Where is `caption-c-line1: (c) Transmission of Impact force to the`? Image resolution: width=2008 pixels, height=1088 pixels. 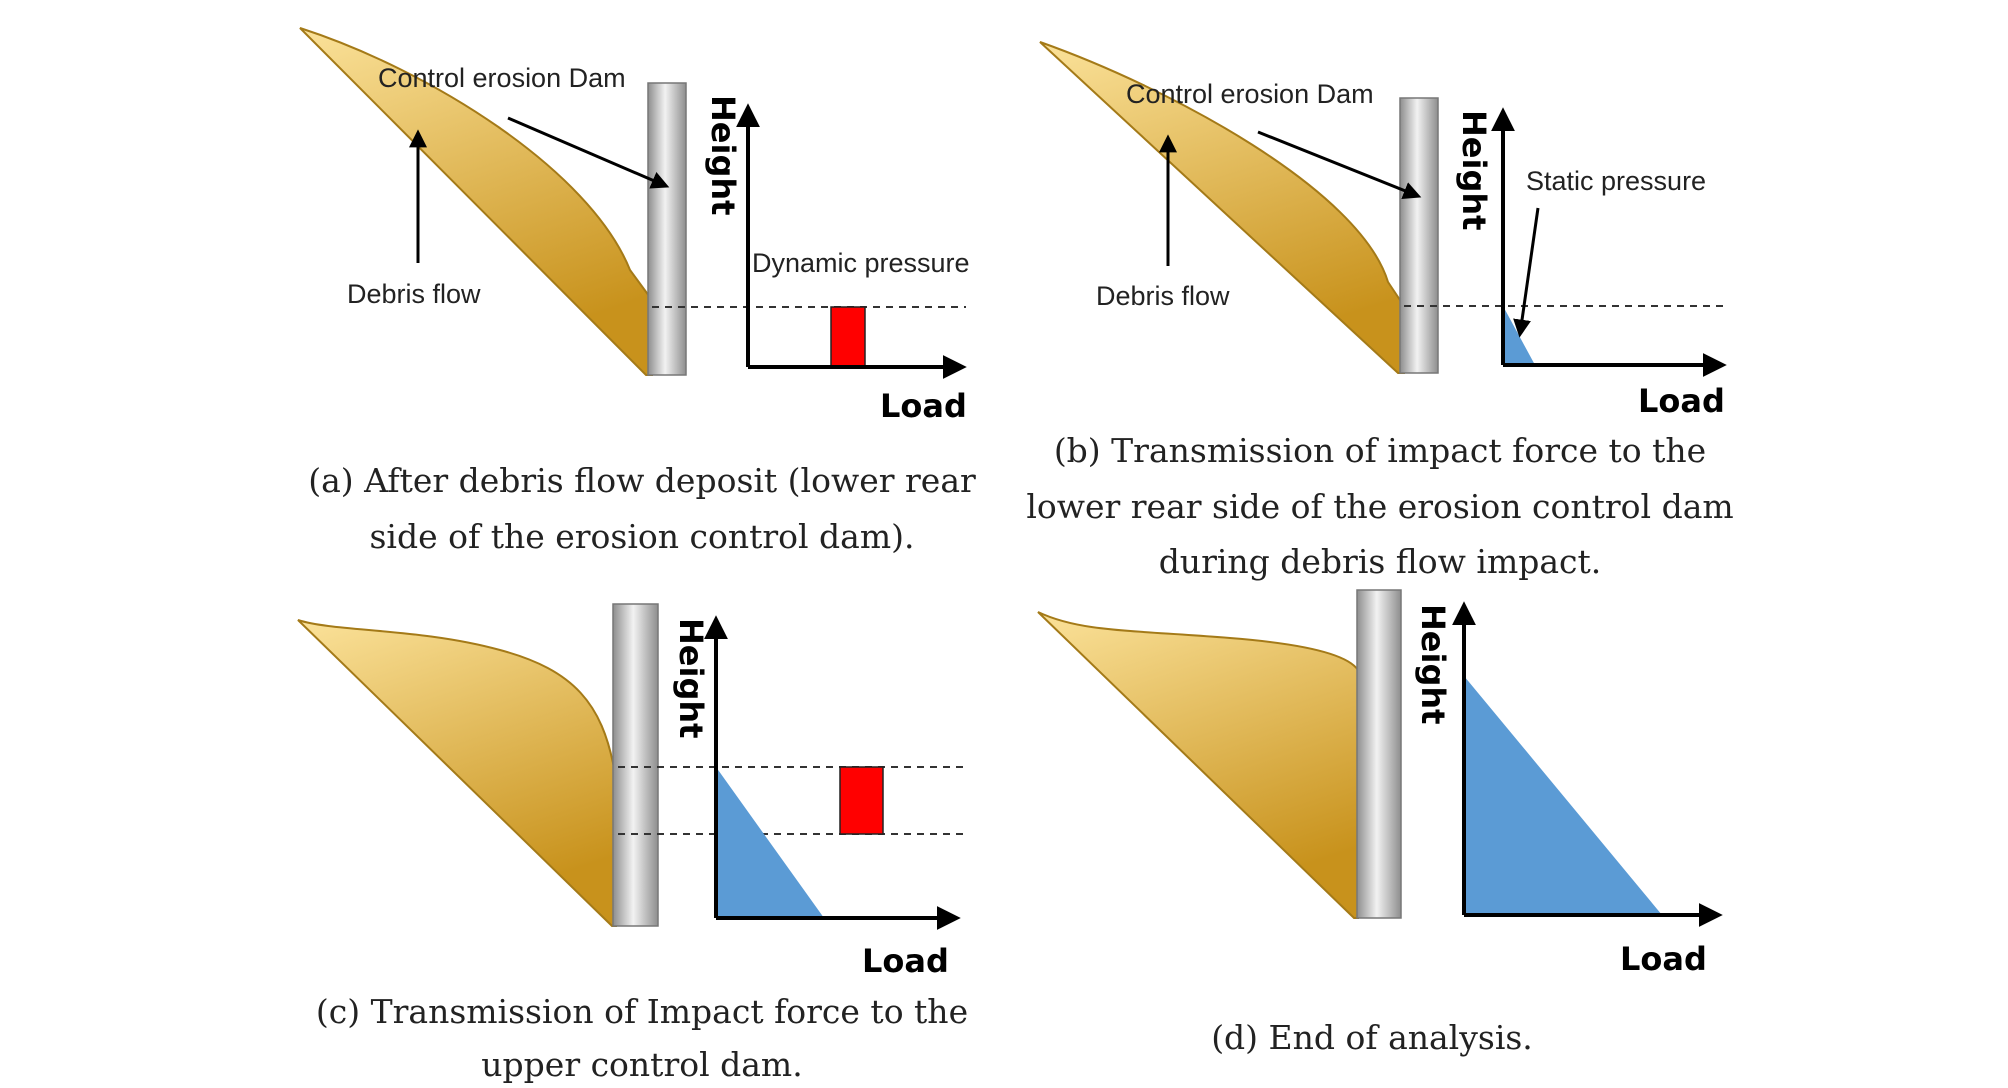 caption-c-line1: (c) Transmission of Impact force to the is located at coordinates (642, 1011).